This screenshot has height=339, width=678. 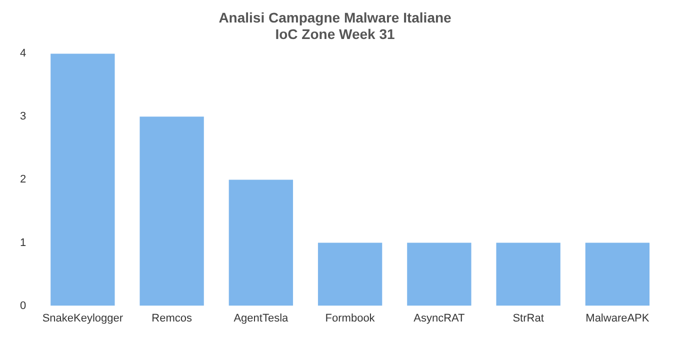 I want to click on x-tick-label: AsyncRAT, so click(x=440, y=318).